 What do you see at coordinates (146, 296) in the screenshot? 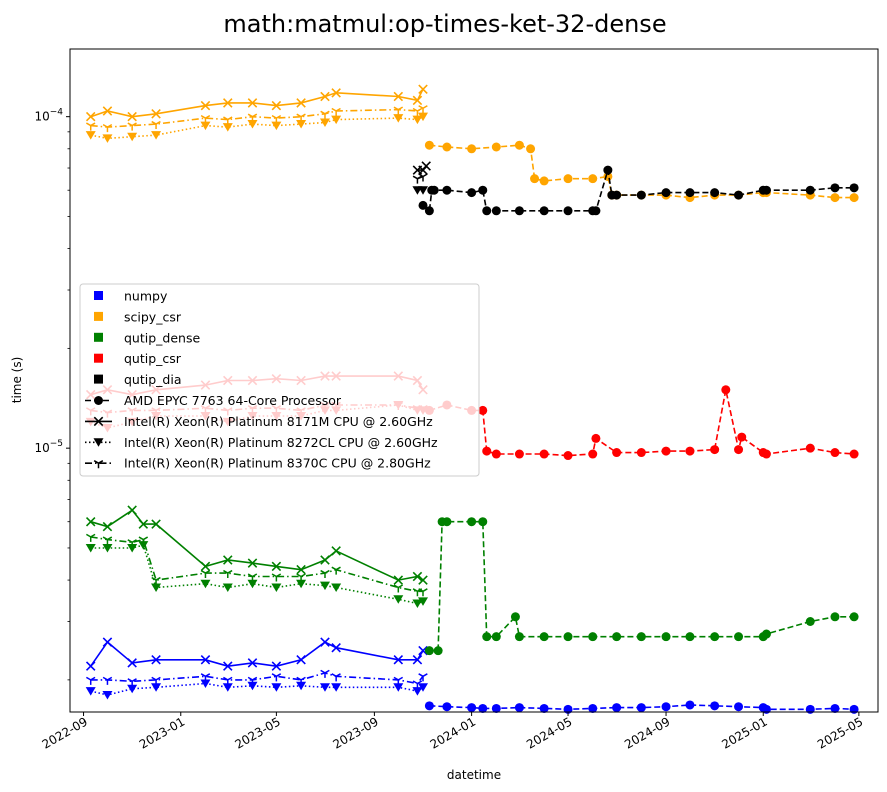
I see `legend-label: numpy` at bounding box center [146, 296].